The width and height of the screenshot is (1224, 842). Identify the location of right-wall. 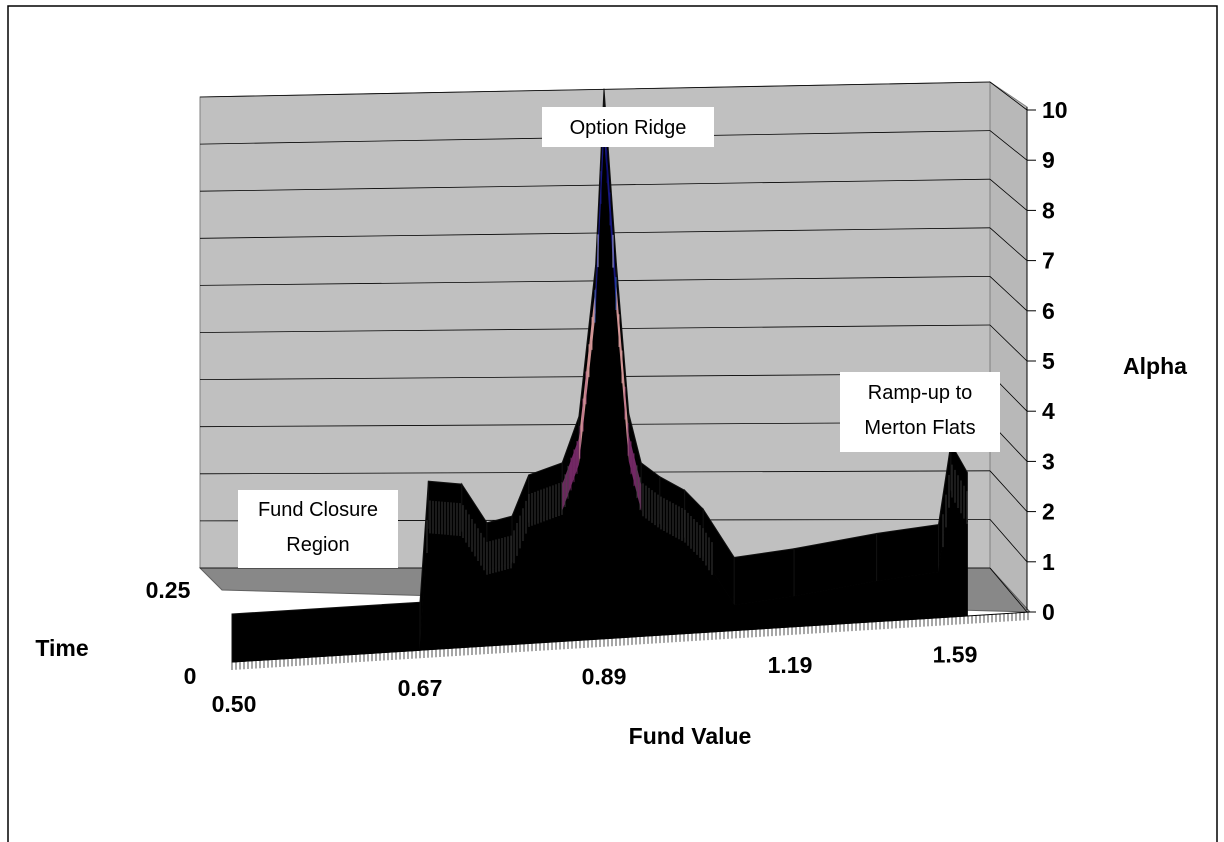
(1008, 346).